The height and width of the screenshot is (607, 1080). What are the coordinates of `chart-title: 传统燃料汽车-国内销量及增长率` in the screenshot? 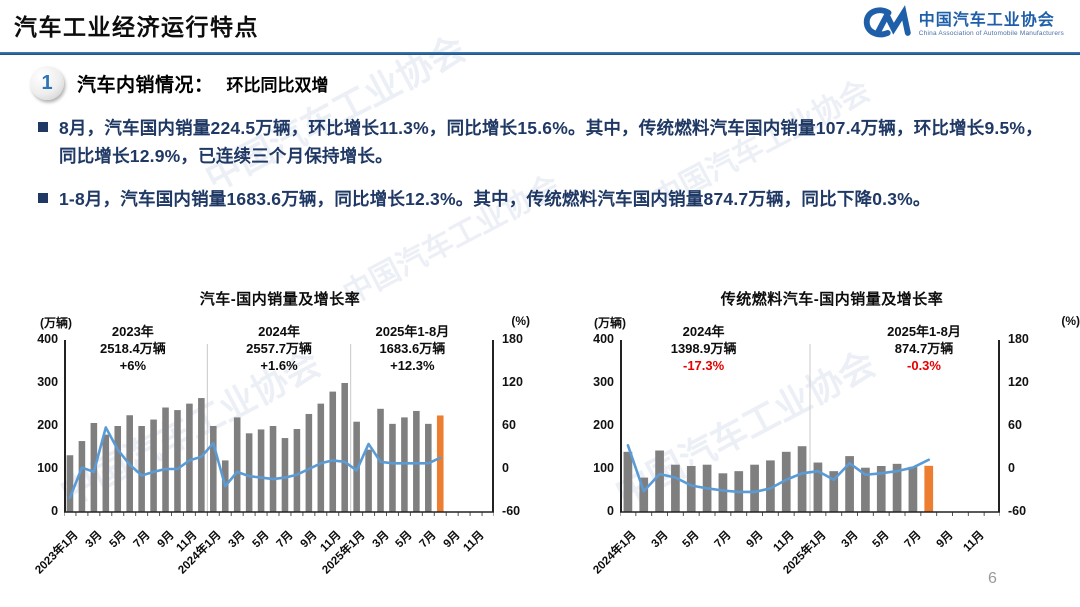 It's located at (832, 299).